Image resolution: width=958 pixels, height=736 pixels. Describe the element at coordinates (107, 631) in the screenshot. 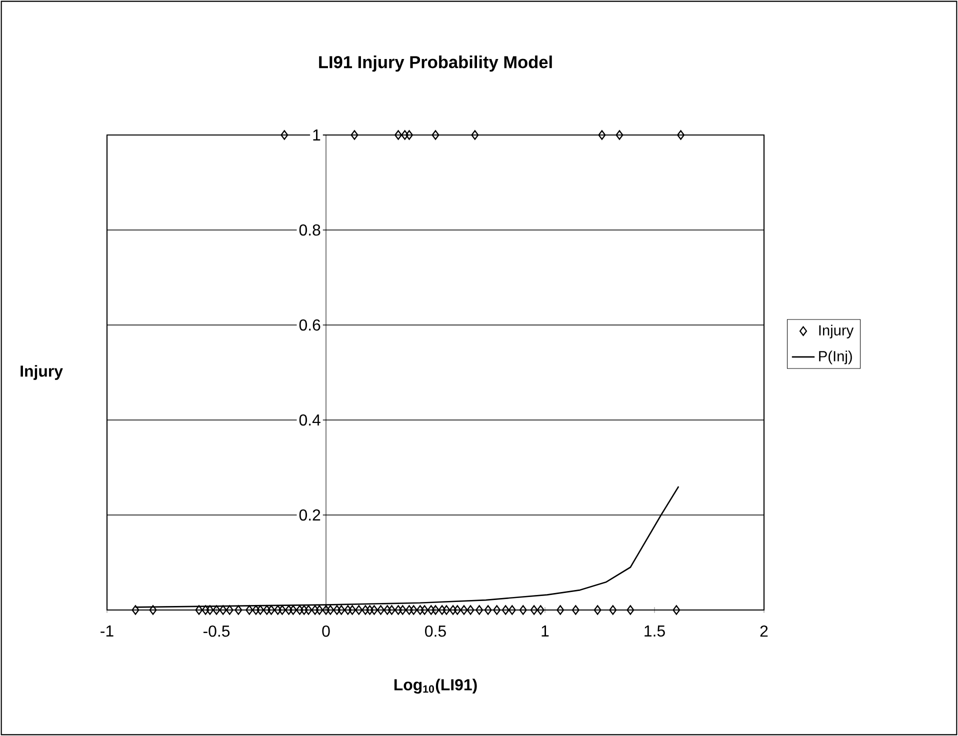

I see `x-tick-label: -1` at that location.